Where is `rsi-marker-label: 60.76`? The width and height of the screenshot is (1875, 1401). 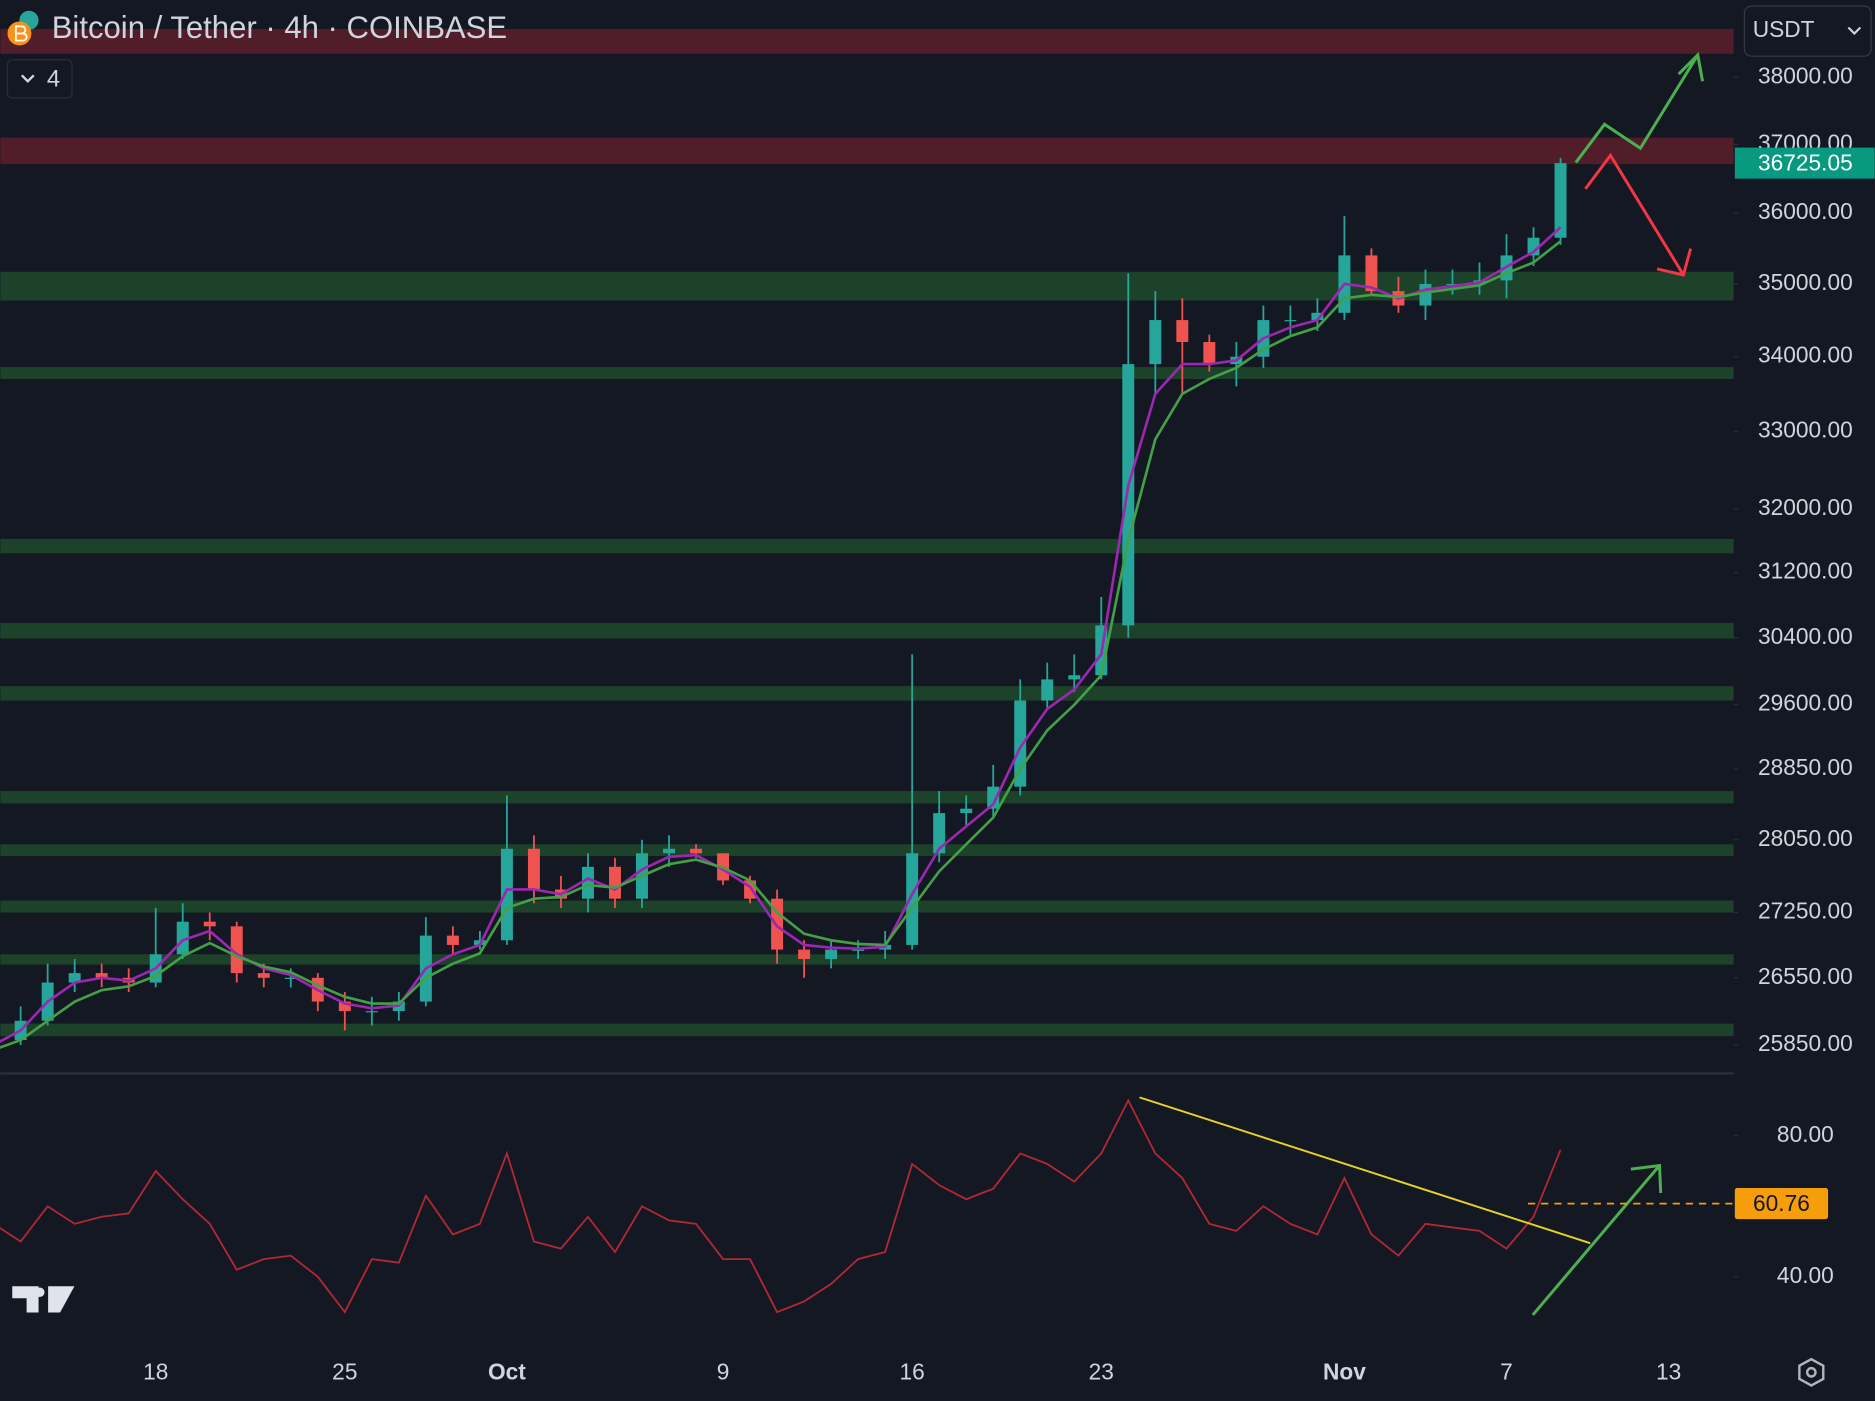 rsi-marker-label: 60.76 is located at coordinates (1781, 1203).